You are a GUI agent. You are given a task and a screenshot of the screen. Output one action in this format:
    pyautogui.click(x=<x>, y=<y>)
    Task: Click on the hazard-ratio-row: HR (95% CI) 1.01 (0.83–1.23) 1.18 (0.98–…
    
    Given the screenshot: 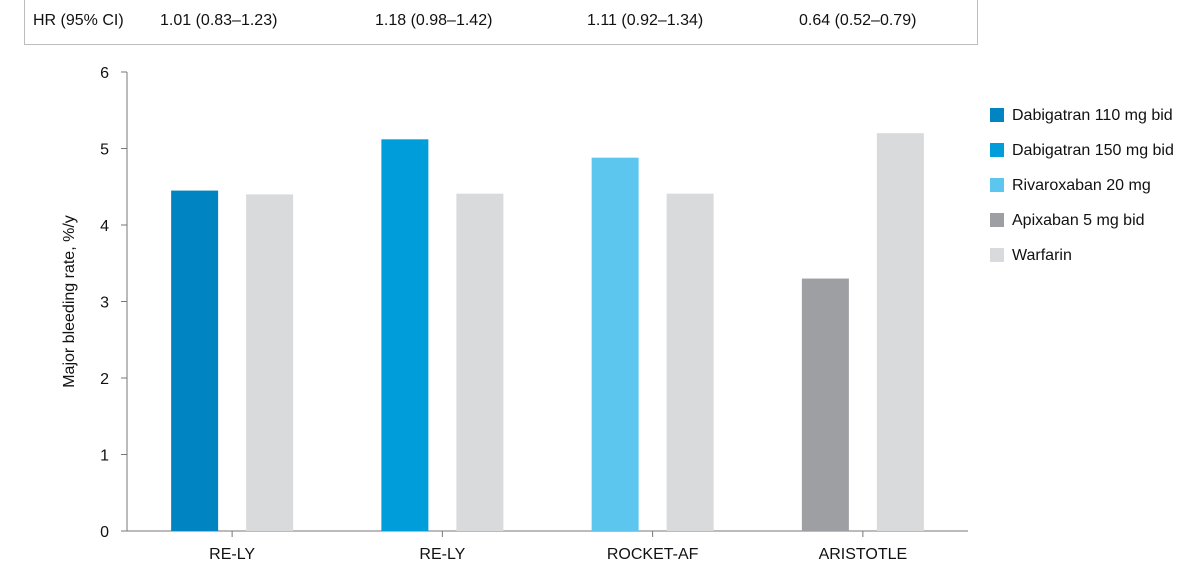 What is the action you would take?
    pyautogui.click(x=501, y=22)
    